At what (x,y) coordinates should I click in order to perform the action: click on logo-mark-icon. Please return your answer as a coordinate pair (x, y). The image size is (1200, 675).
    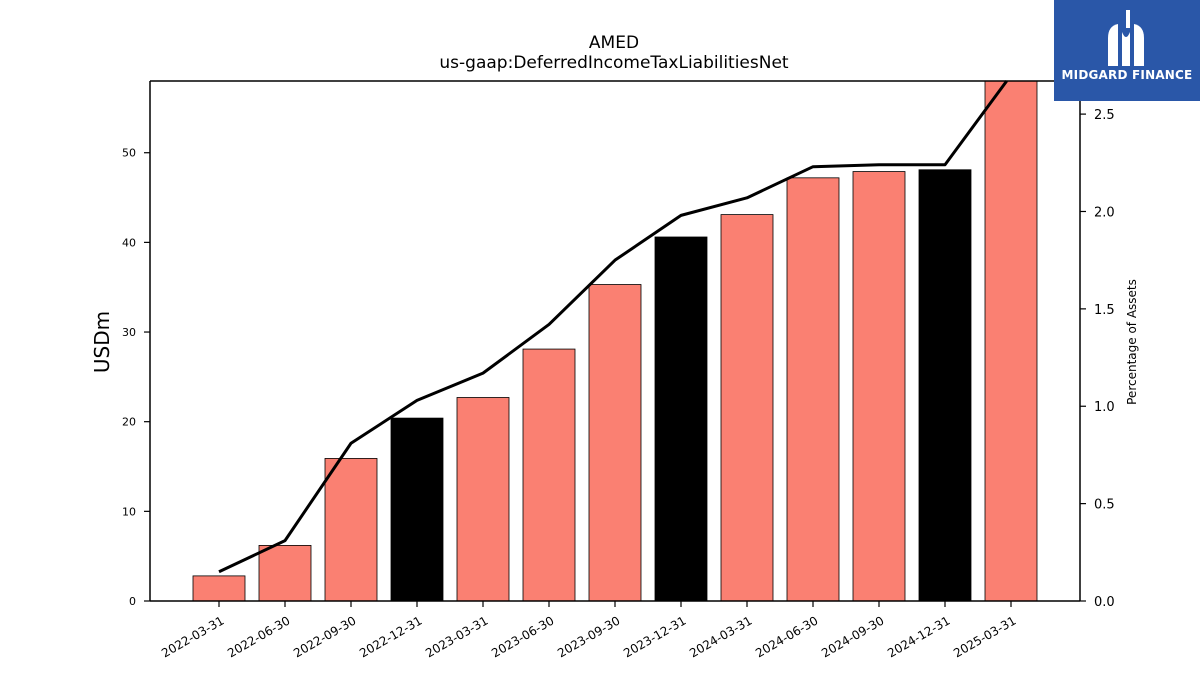
    Looking at the image, I should click on (1126, 38).